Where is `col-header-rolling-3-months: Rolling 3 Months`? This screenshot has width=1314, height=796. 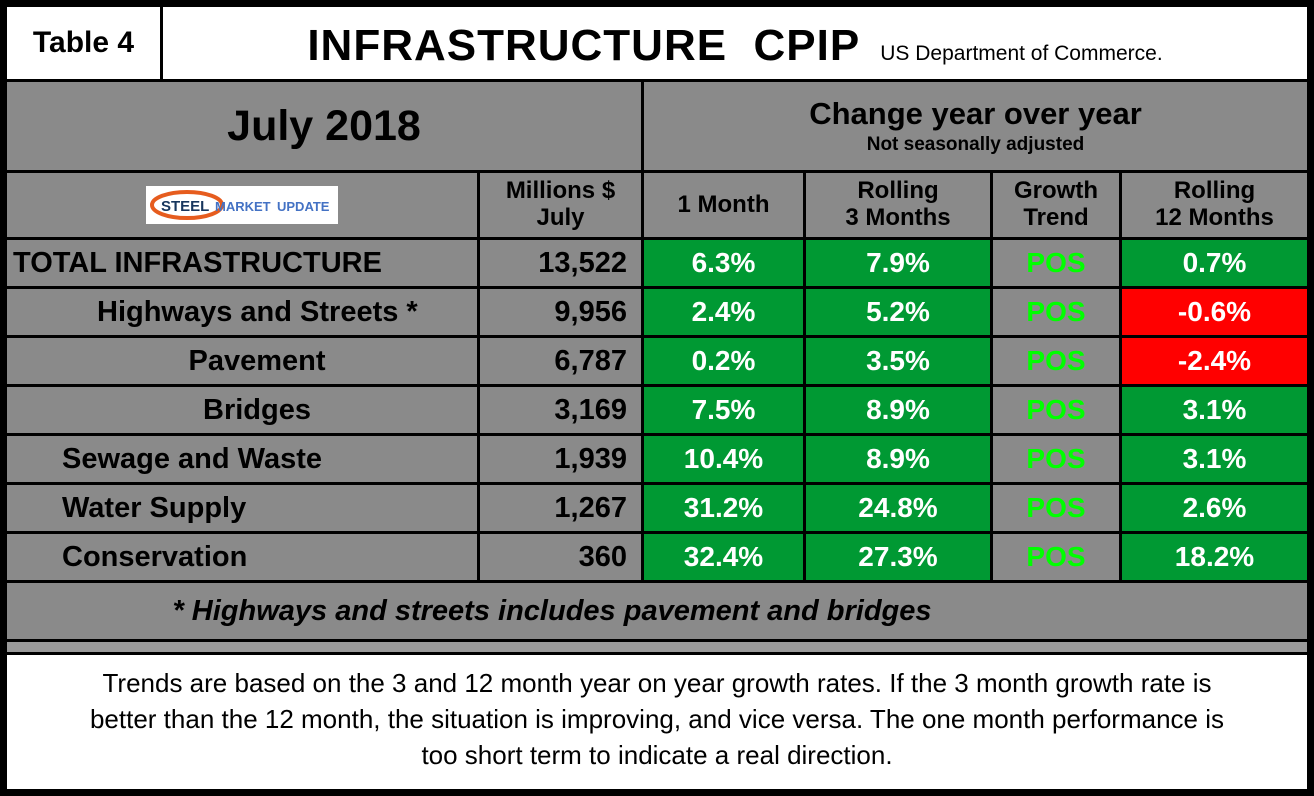
col-header-rolling-3-months: Rolling 3 Months is located at coordinates (898, 205).